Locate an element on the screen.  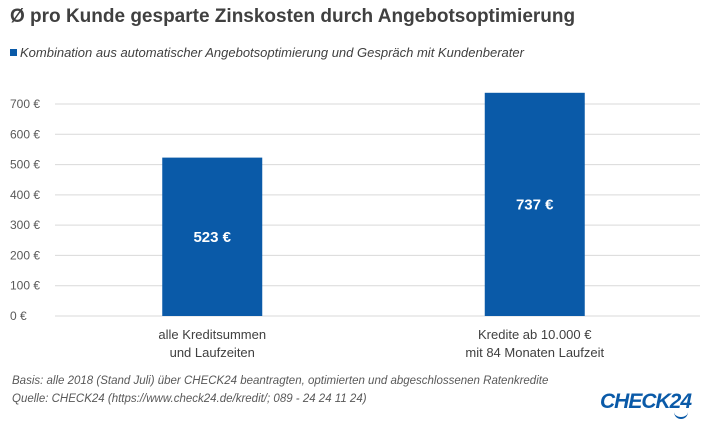
x-category-label: mit 84 Monaten Laufzeit is located at coordinates (534, 352).